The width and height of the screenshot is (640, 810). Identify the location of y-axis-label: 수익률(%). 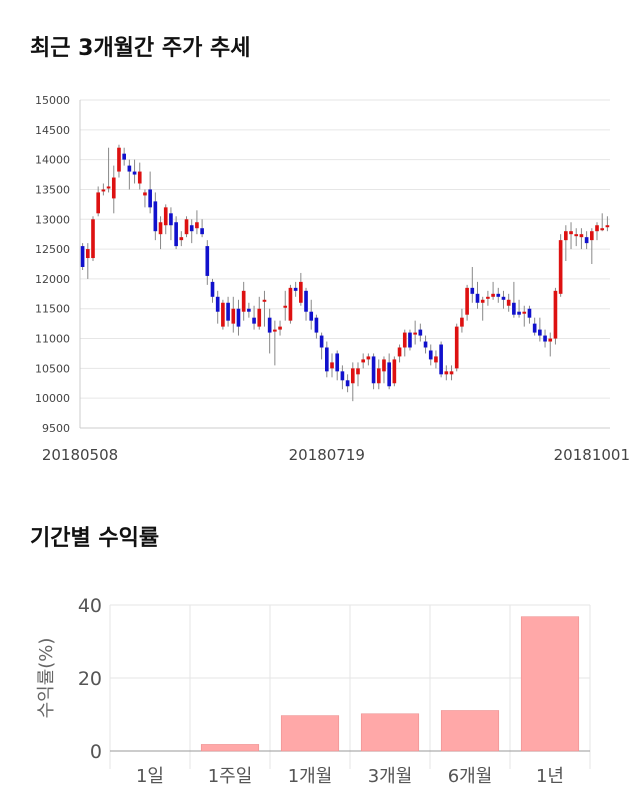
(46, 678).